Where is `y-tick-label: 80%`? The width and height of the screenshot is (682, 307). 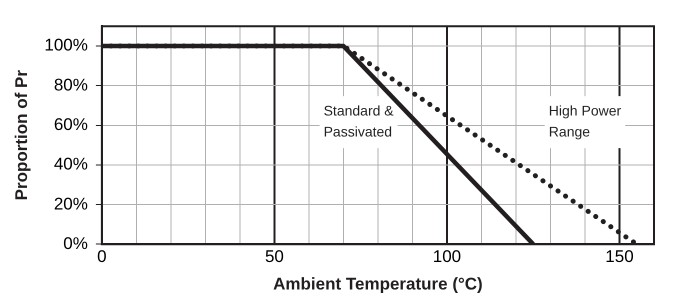
y-tick-label: 80% is located at coordinates (71, 84).